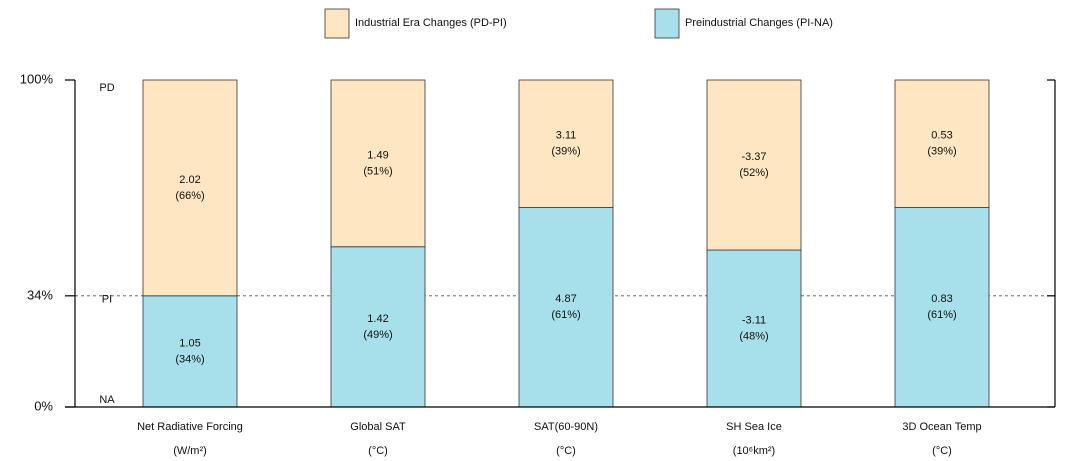  I want to click on reference-label: PI, so click(107, 300).